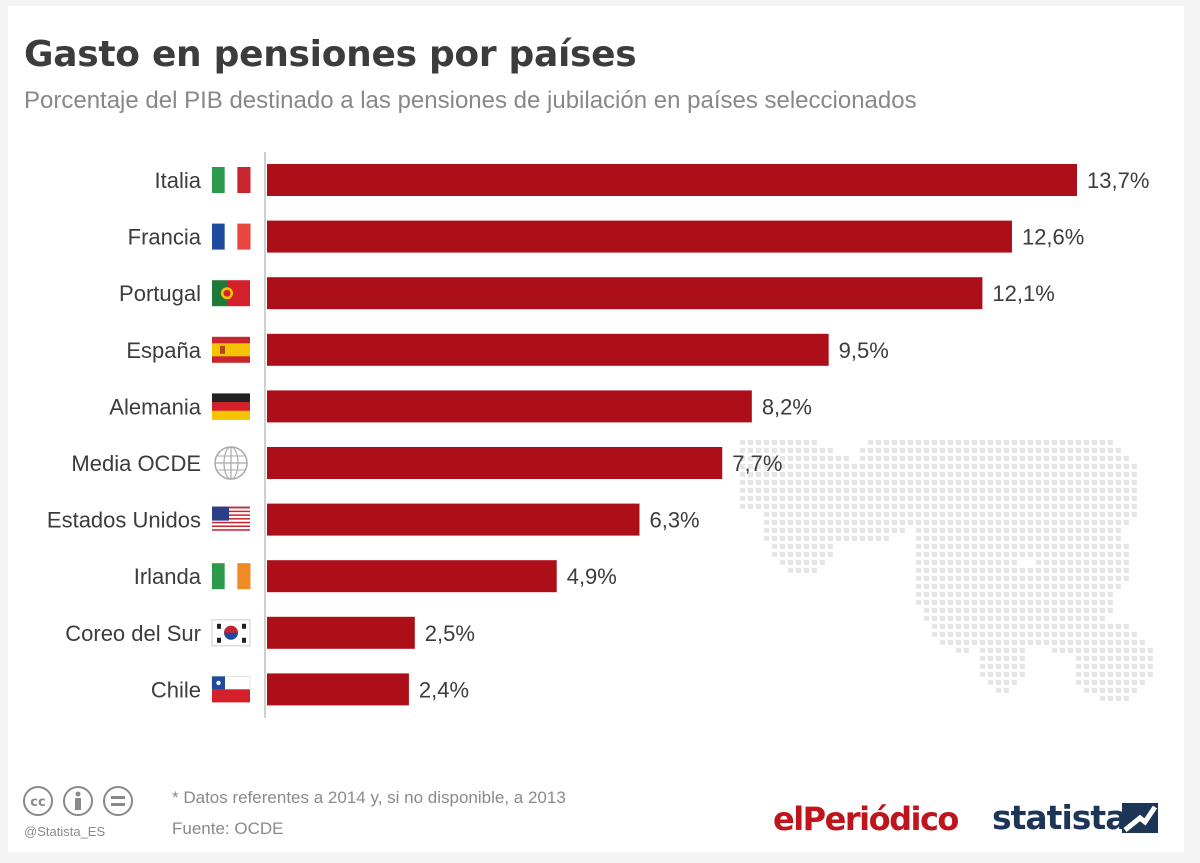  I want to click on bar-row: España 9,5%, so click(507, 349).